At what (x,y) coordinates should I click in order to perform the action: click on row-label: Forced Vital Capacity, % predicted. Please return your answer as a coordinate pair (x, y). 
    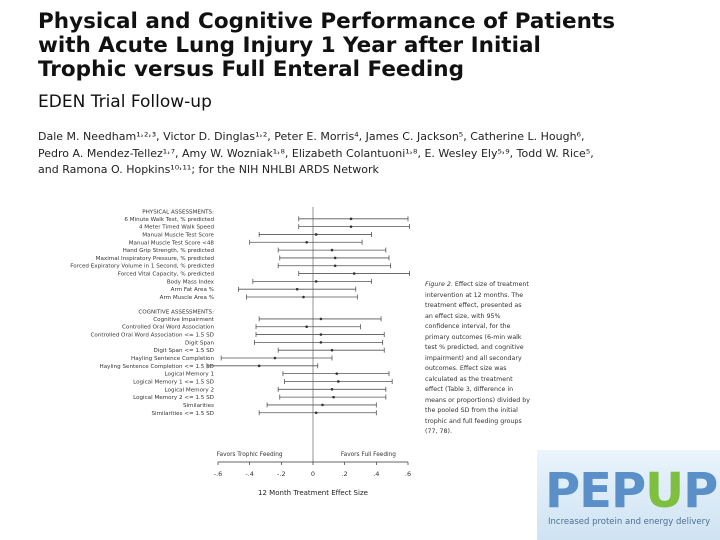
    Looking at the image, I should click on (166, 275).